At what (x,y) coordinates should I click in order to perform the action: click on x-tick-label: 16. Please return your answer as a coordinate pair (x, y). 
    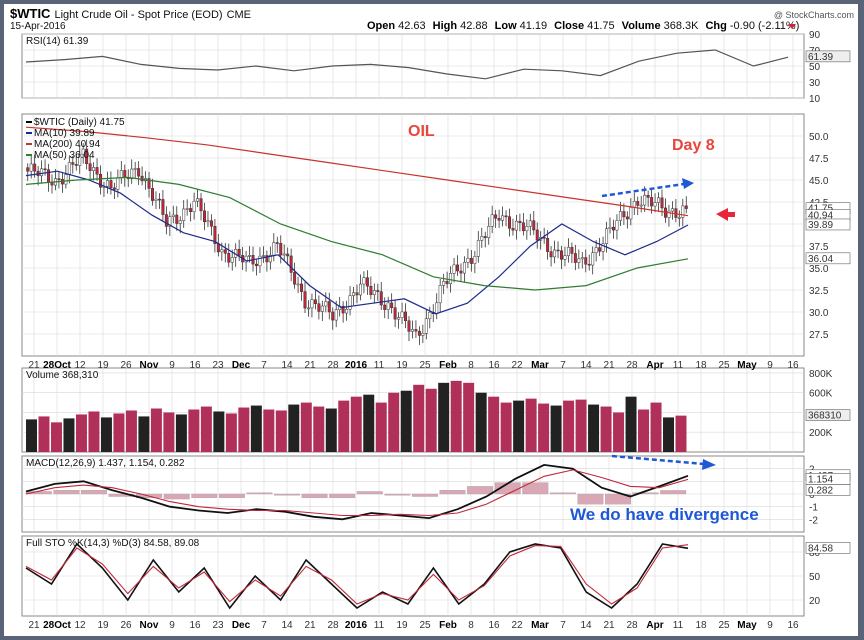
    Looking at the image, I should click on (793, 365).